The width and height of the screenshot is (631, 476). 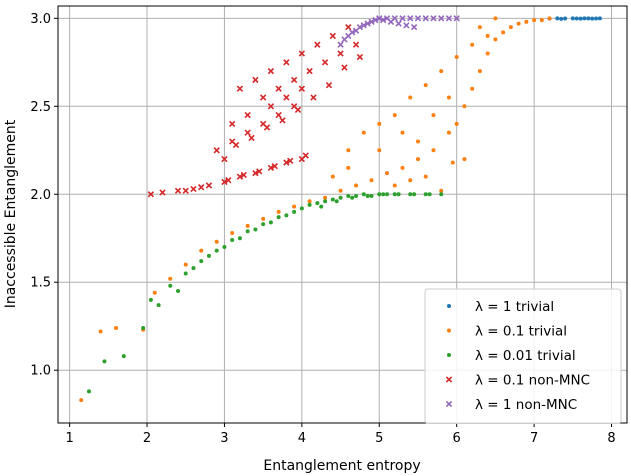 I want to click on x-tick-label: 6, so click(x=457, y=438).